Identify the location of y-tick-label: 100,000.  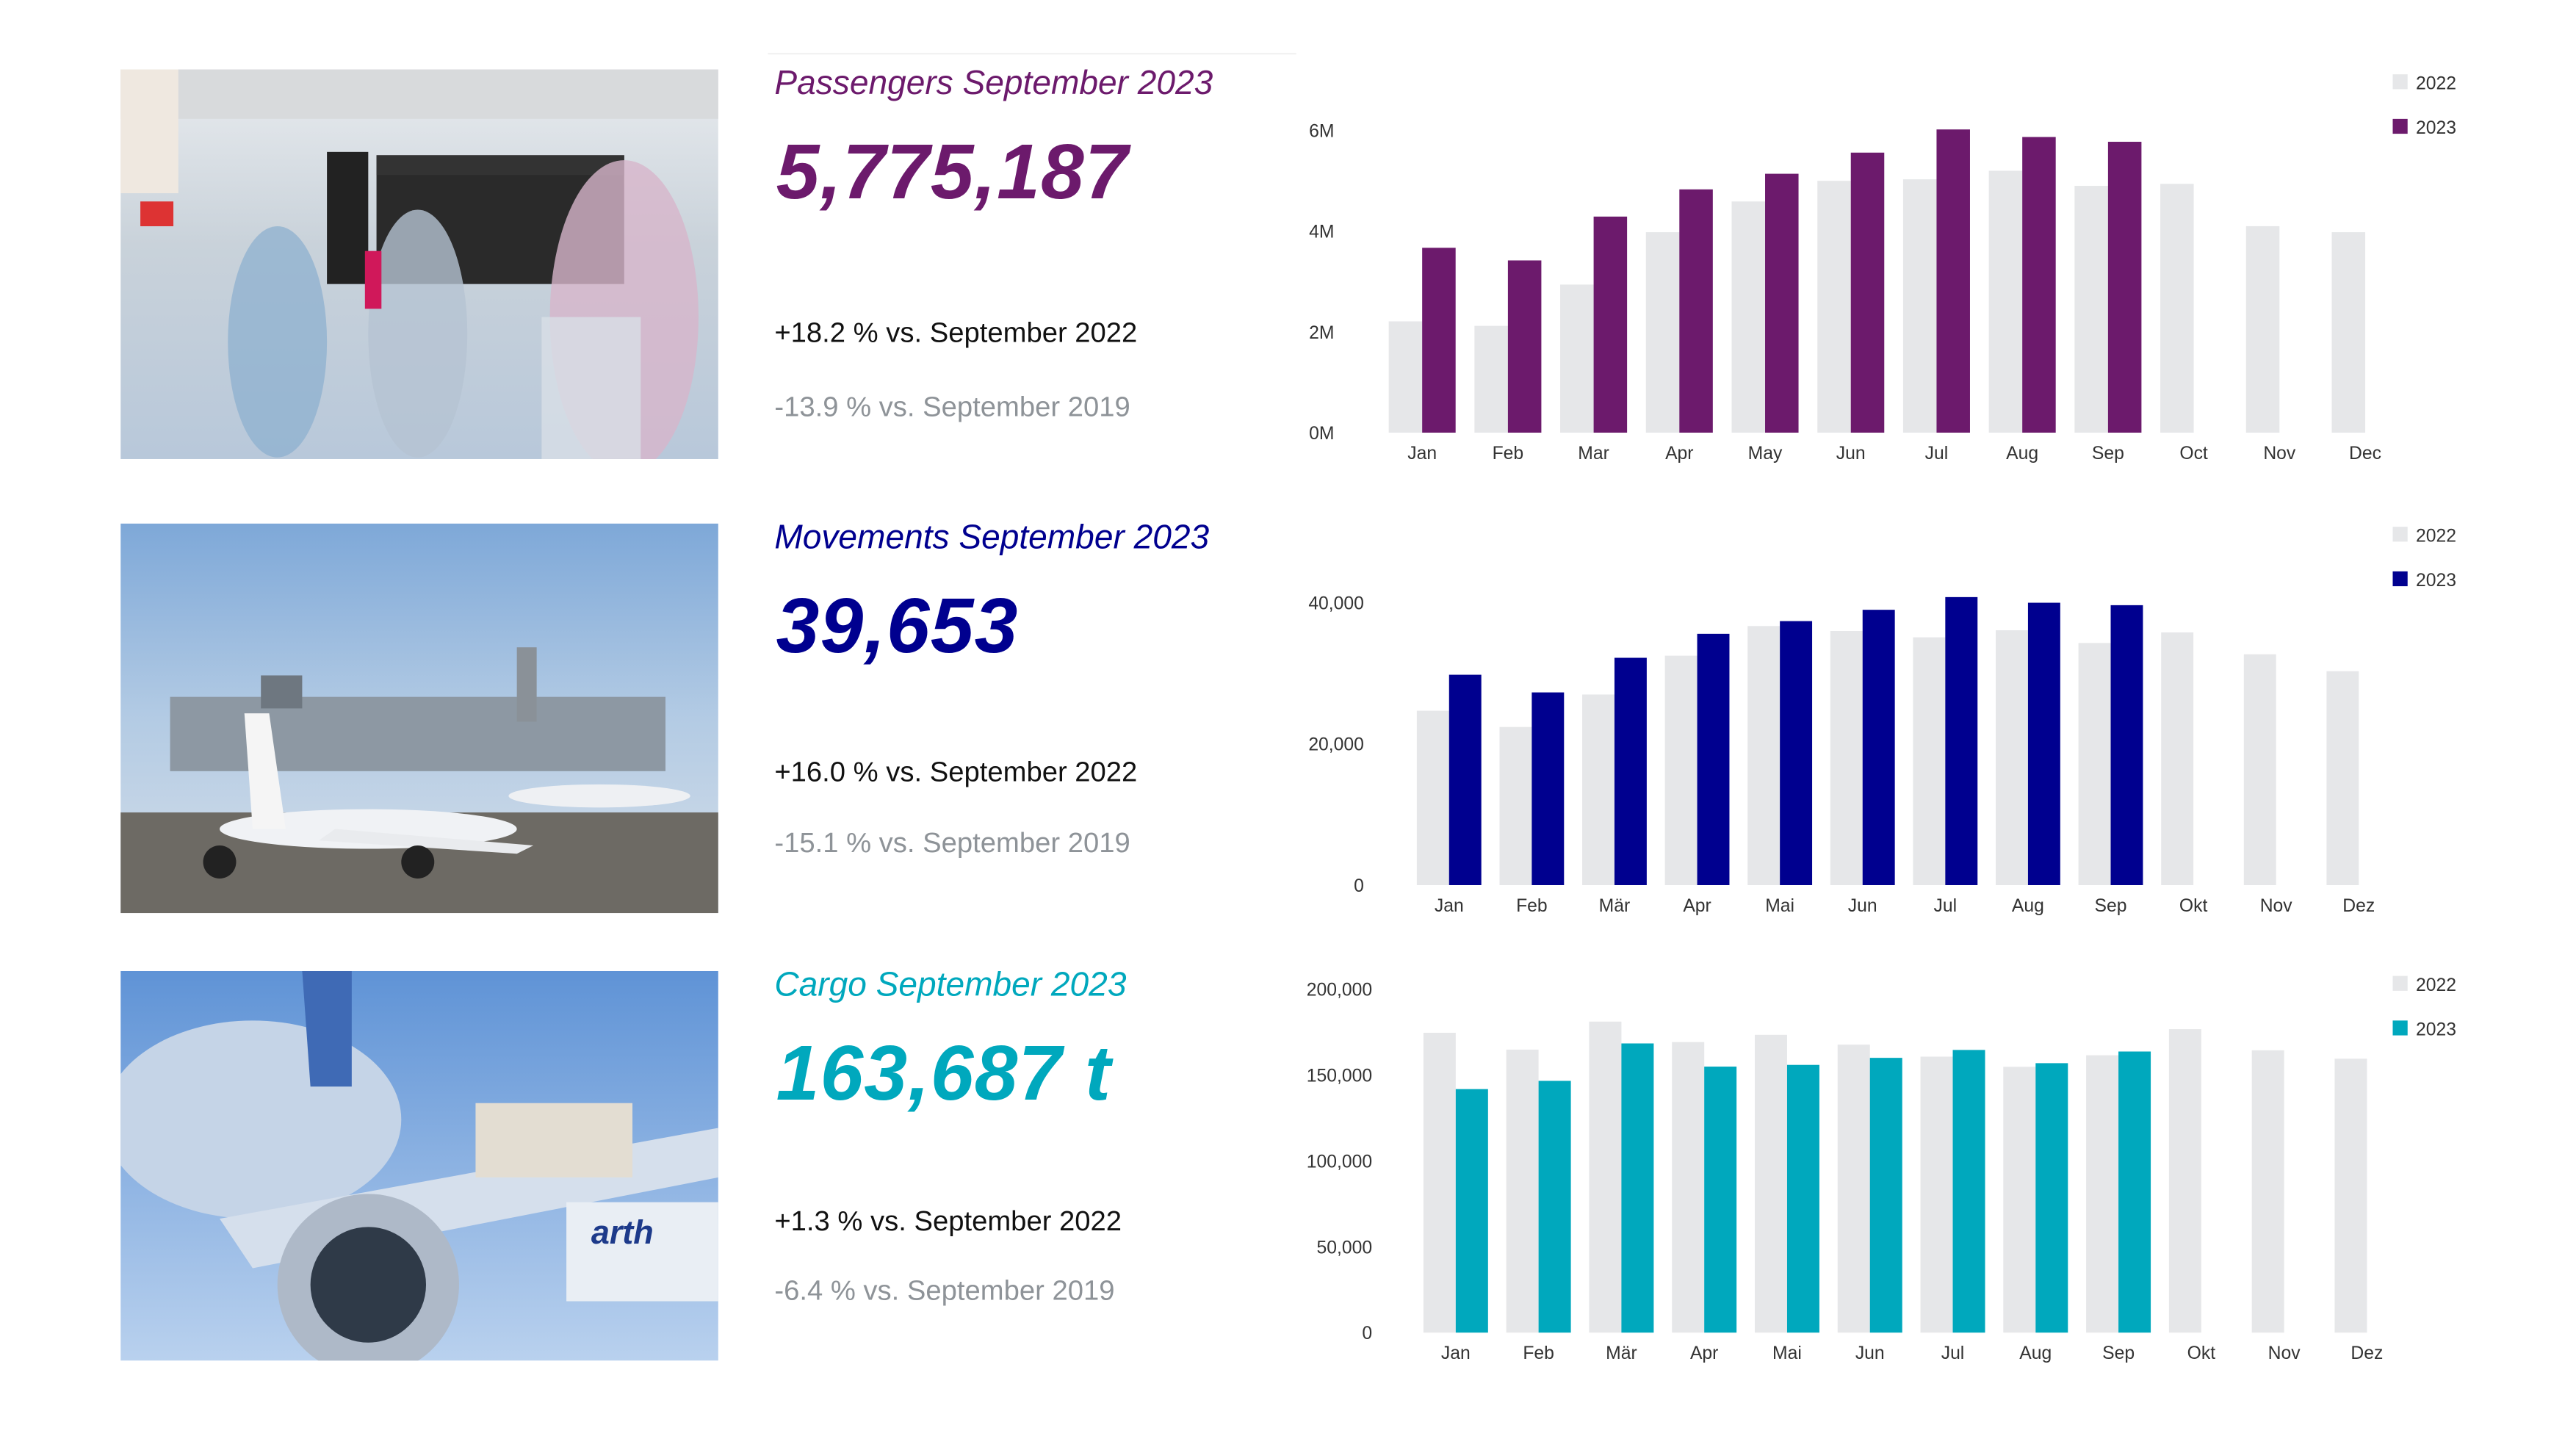
(1339, 1162).